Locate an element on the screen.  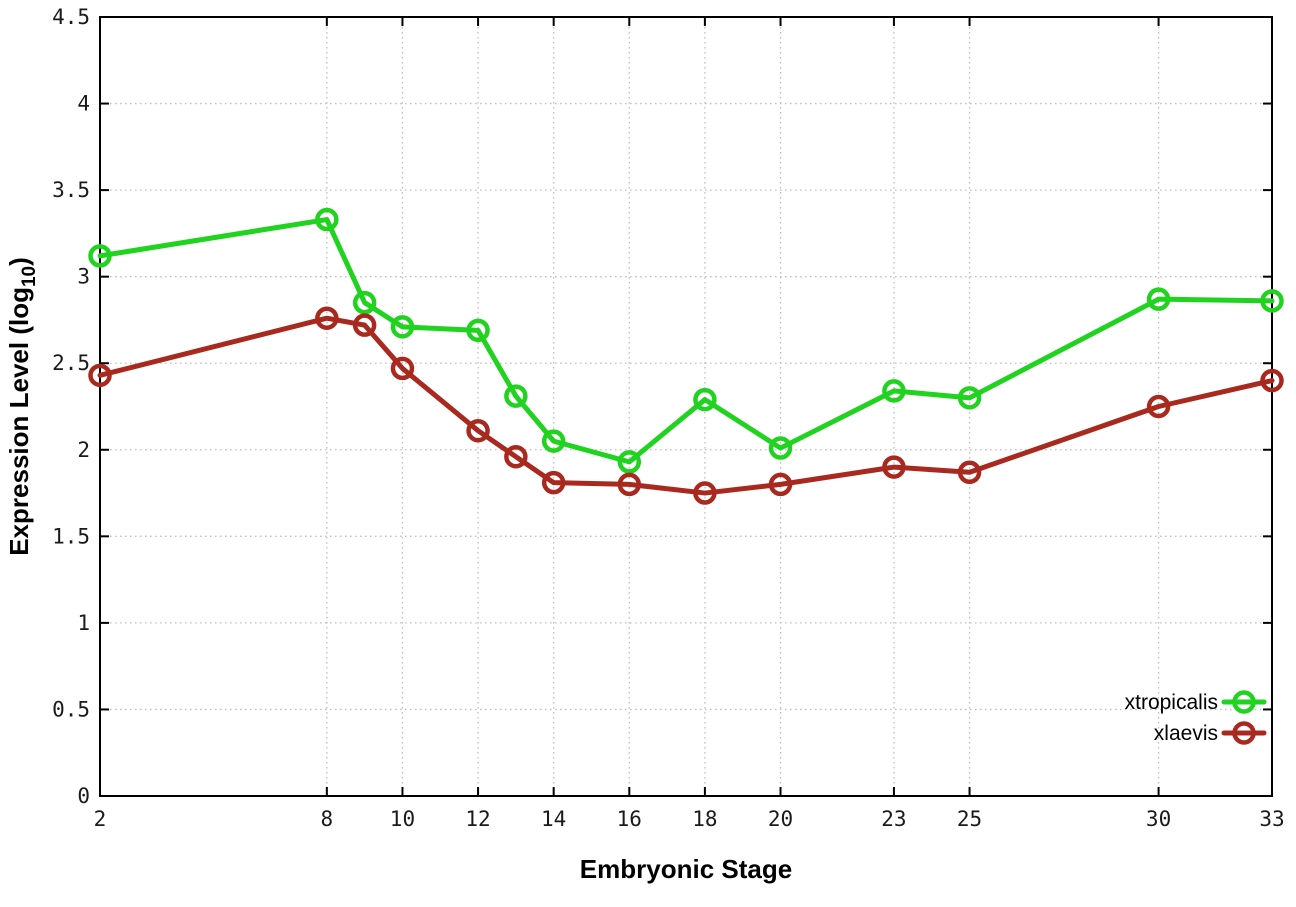
legend-sample-marker-xlaevis is located at coordinates (1244, 733).